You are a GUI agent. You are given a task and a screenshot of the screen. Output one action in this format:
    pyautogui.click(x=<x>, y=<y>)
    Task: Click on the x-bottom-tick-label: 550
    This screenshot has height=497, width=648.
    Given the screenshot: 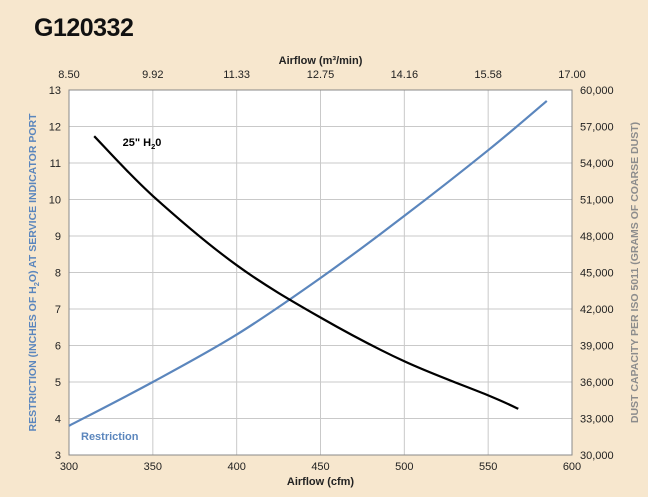 What is the action you would take?
    pyautogui.click(x=488, y=467)
    